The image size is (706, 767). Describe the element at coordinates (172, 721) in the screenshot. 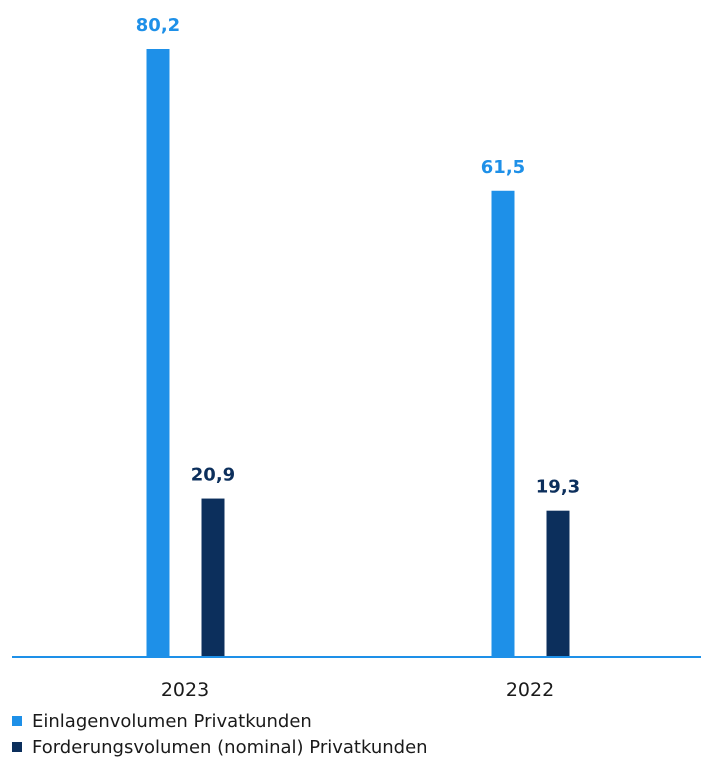

I see `legend-label-einlagen: Einlagenvolumen Privatkunden` at that location.